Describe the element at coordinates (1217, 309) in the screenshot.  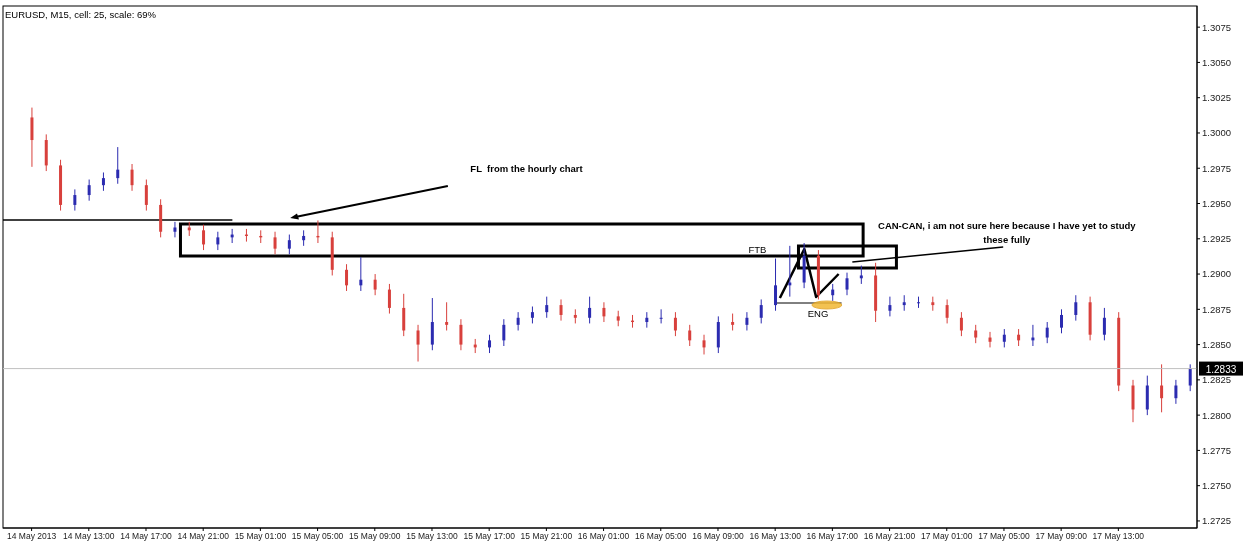
I see `y-tick-label: 1.2875` at that location.